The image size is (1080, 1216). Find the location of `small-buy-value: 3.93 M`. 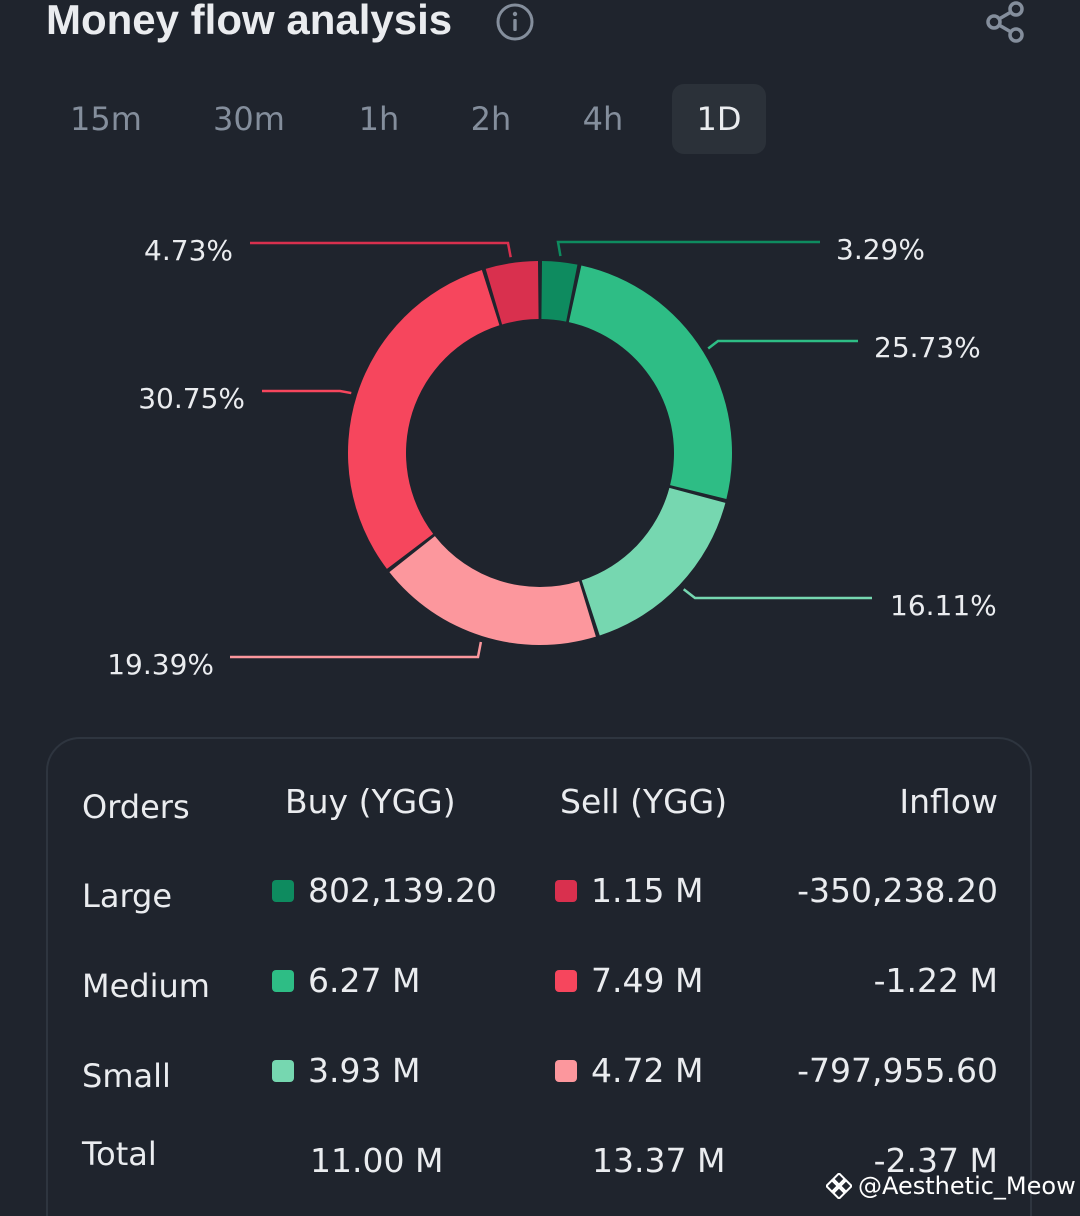

small-buy-value: 3.93 M is located at coordinates (364, 1070).